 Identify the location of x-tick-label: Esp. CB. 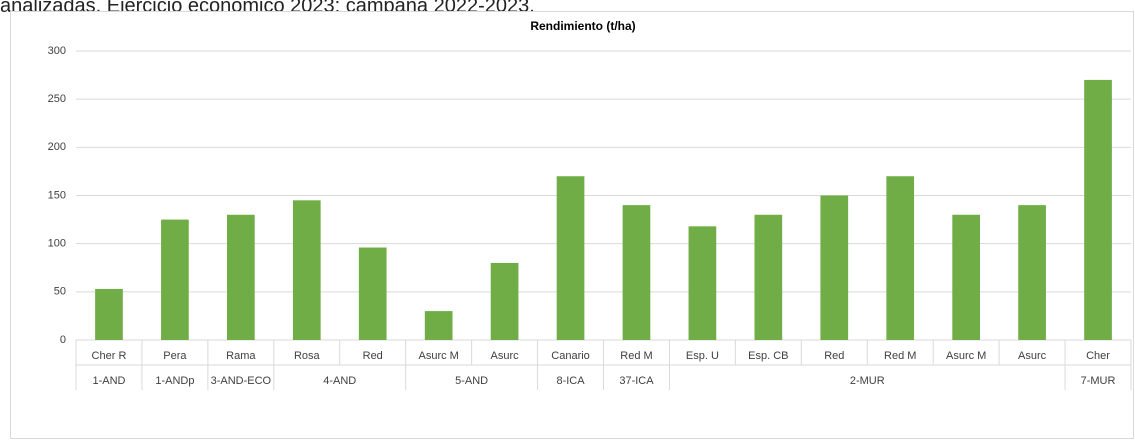
(768, 356).